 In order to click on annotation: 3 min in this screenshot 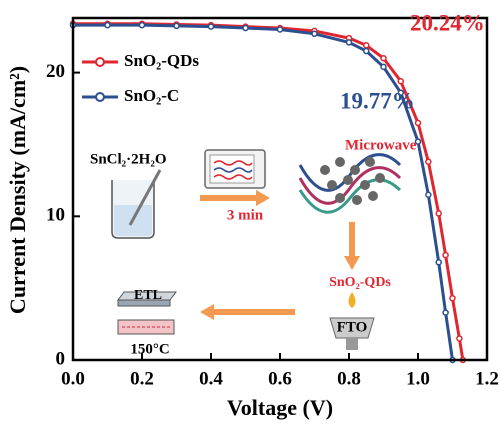, I will do `click(245, 215)`.